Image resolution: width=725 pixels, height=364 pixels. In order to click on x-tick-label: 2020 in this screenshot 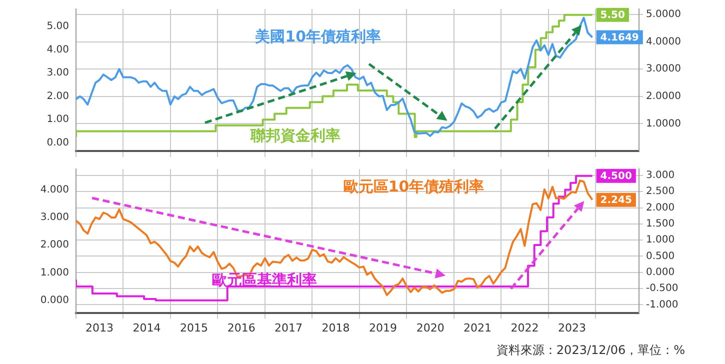, I will do `click(430, 327)`.